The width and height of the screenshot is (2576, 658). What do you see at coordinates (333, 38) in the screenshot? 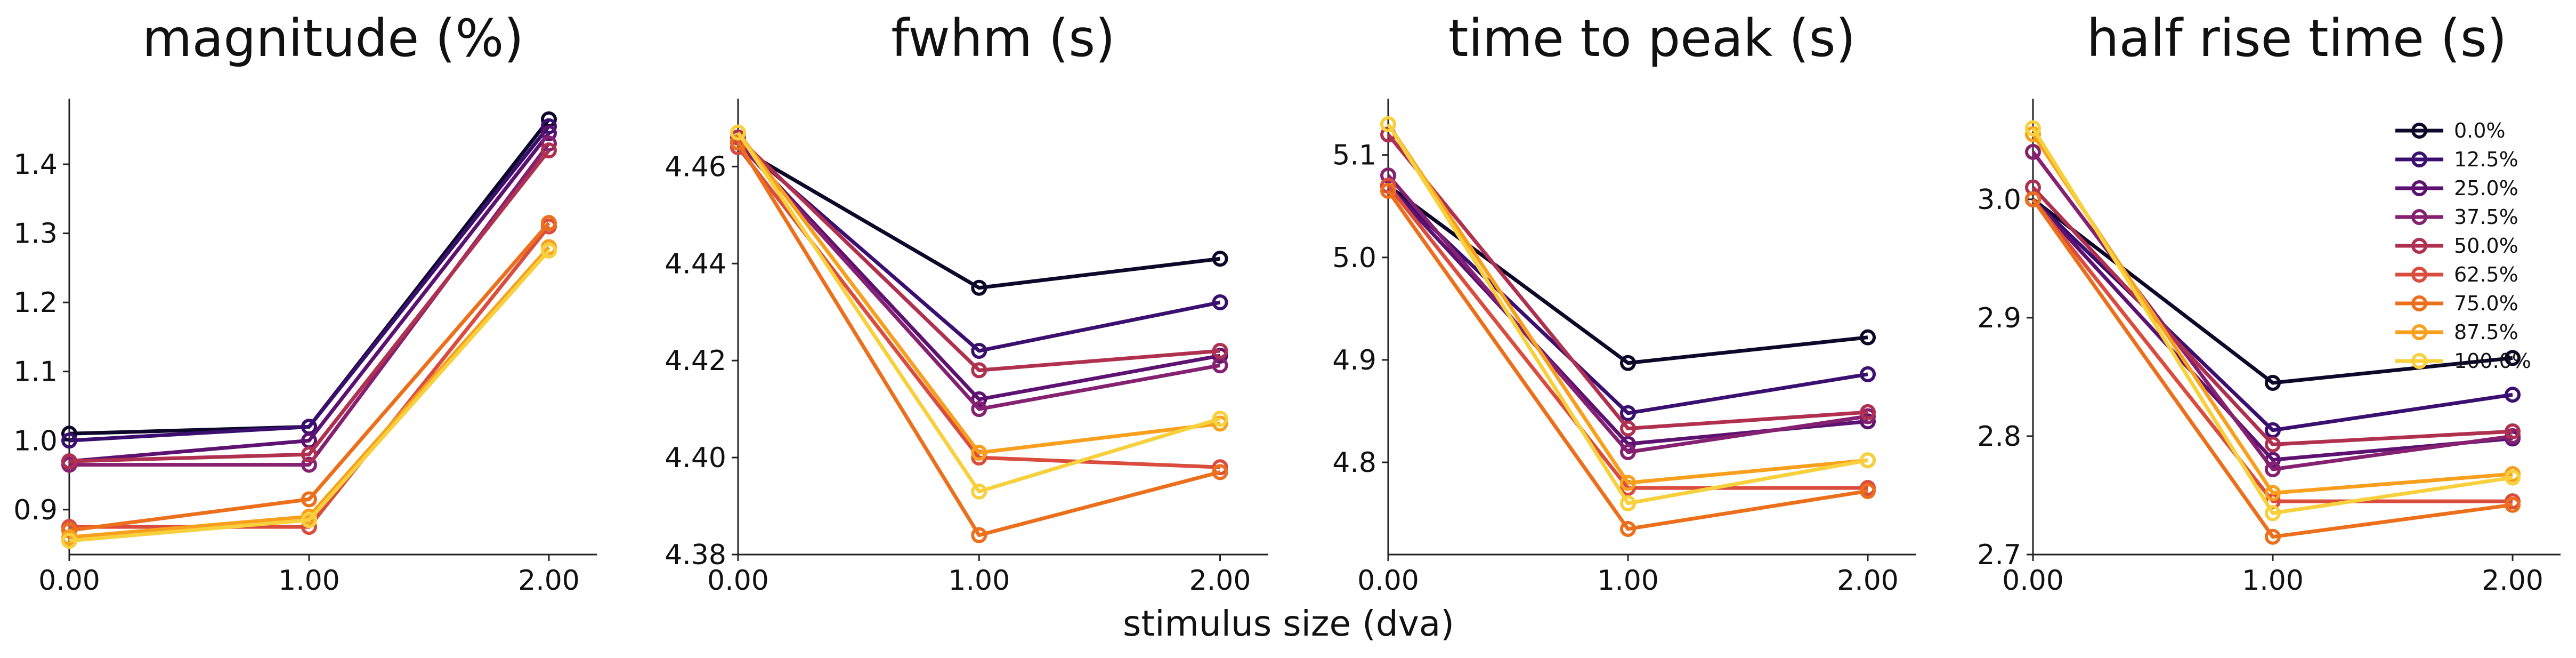
I see `chart-title: magnitude (%)` at bounding box center [333, 38].